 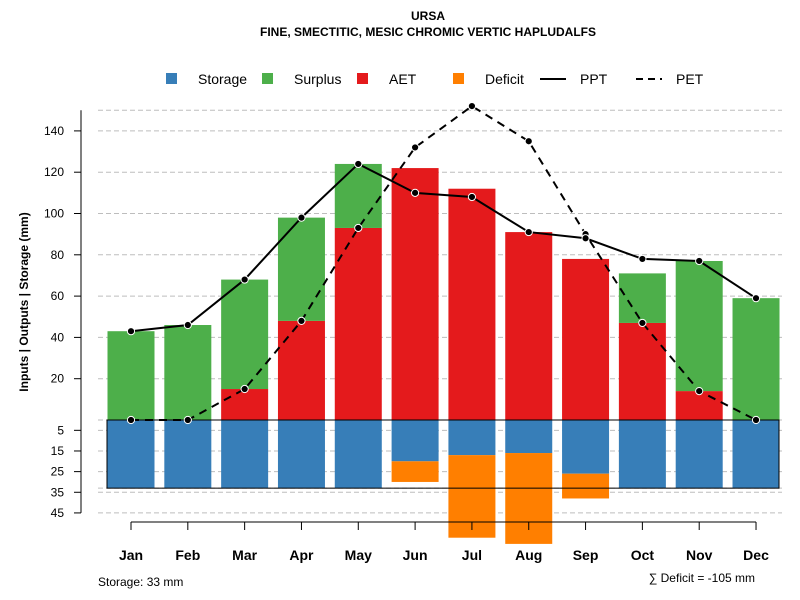 I want to click on x-tick-label-dec: Dec, so click(x=756, y=555).